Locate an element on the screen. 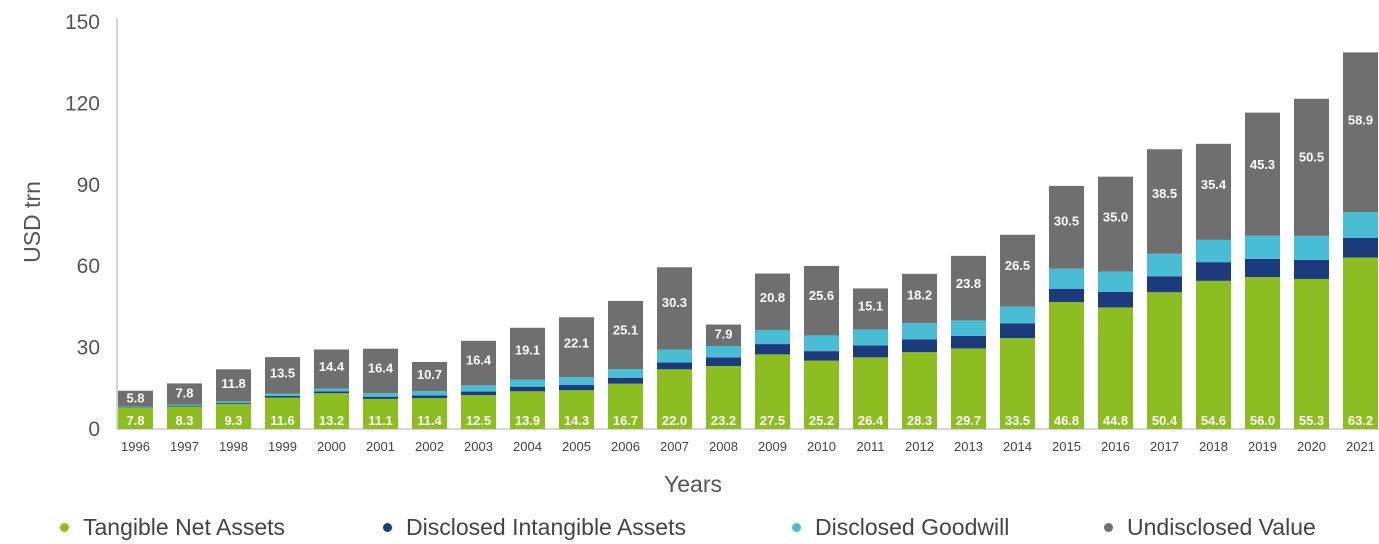 This screenshot has height=544, width=1379. data-label-undisclosed-value: 13.5 is located at coordinates (282, 372).